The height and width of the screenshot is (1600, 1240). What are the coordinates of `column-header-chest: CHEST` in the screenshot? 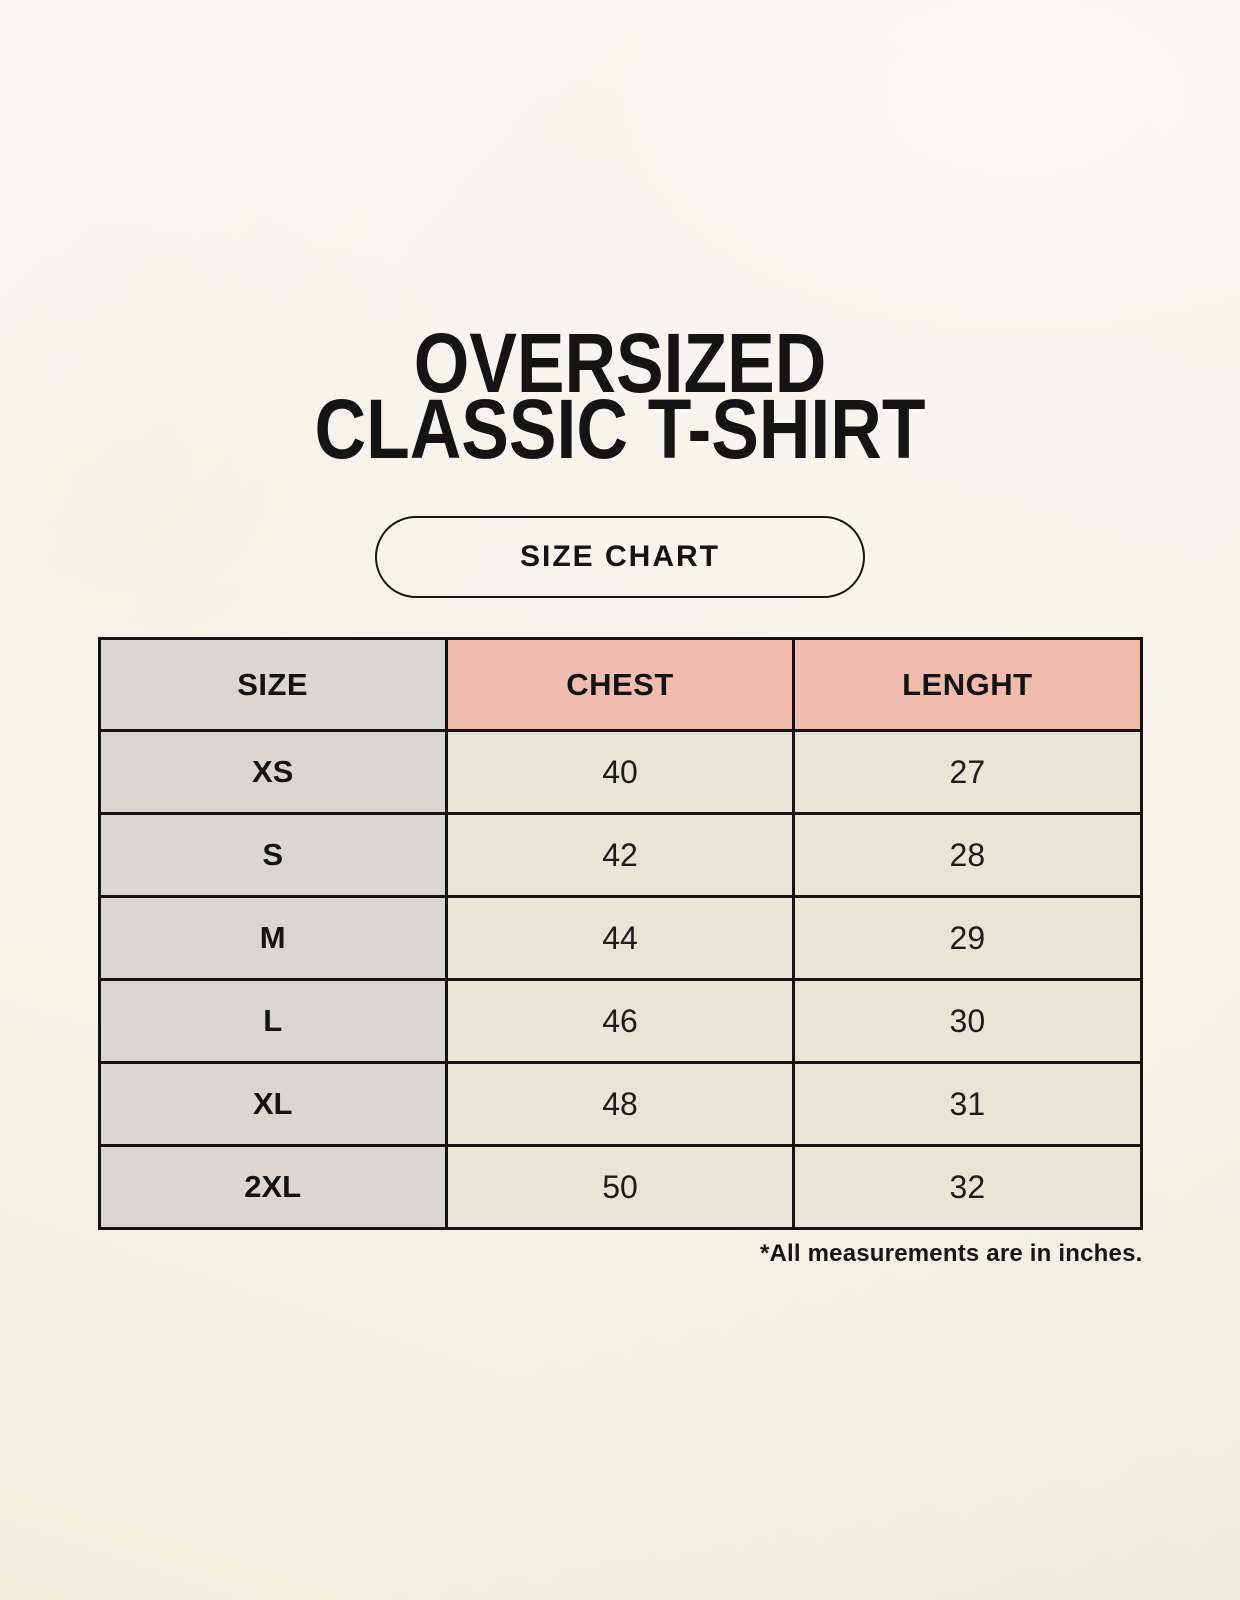 It's located at (620, 684).